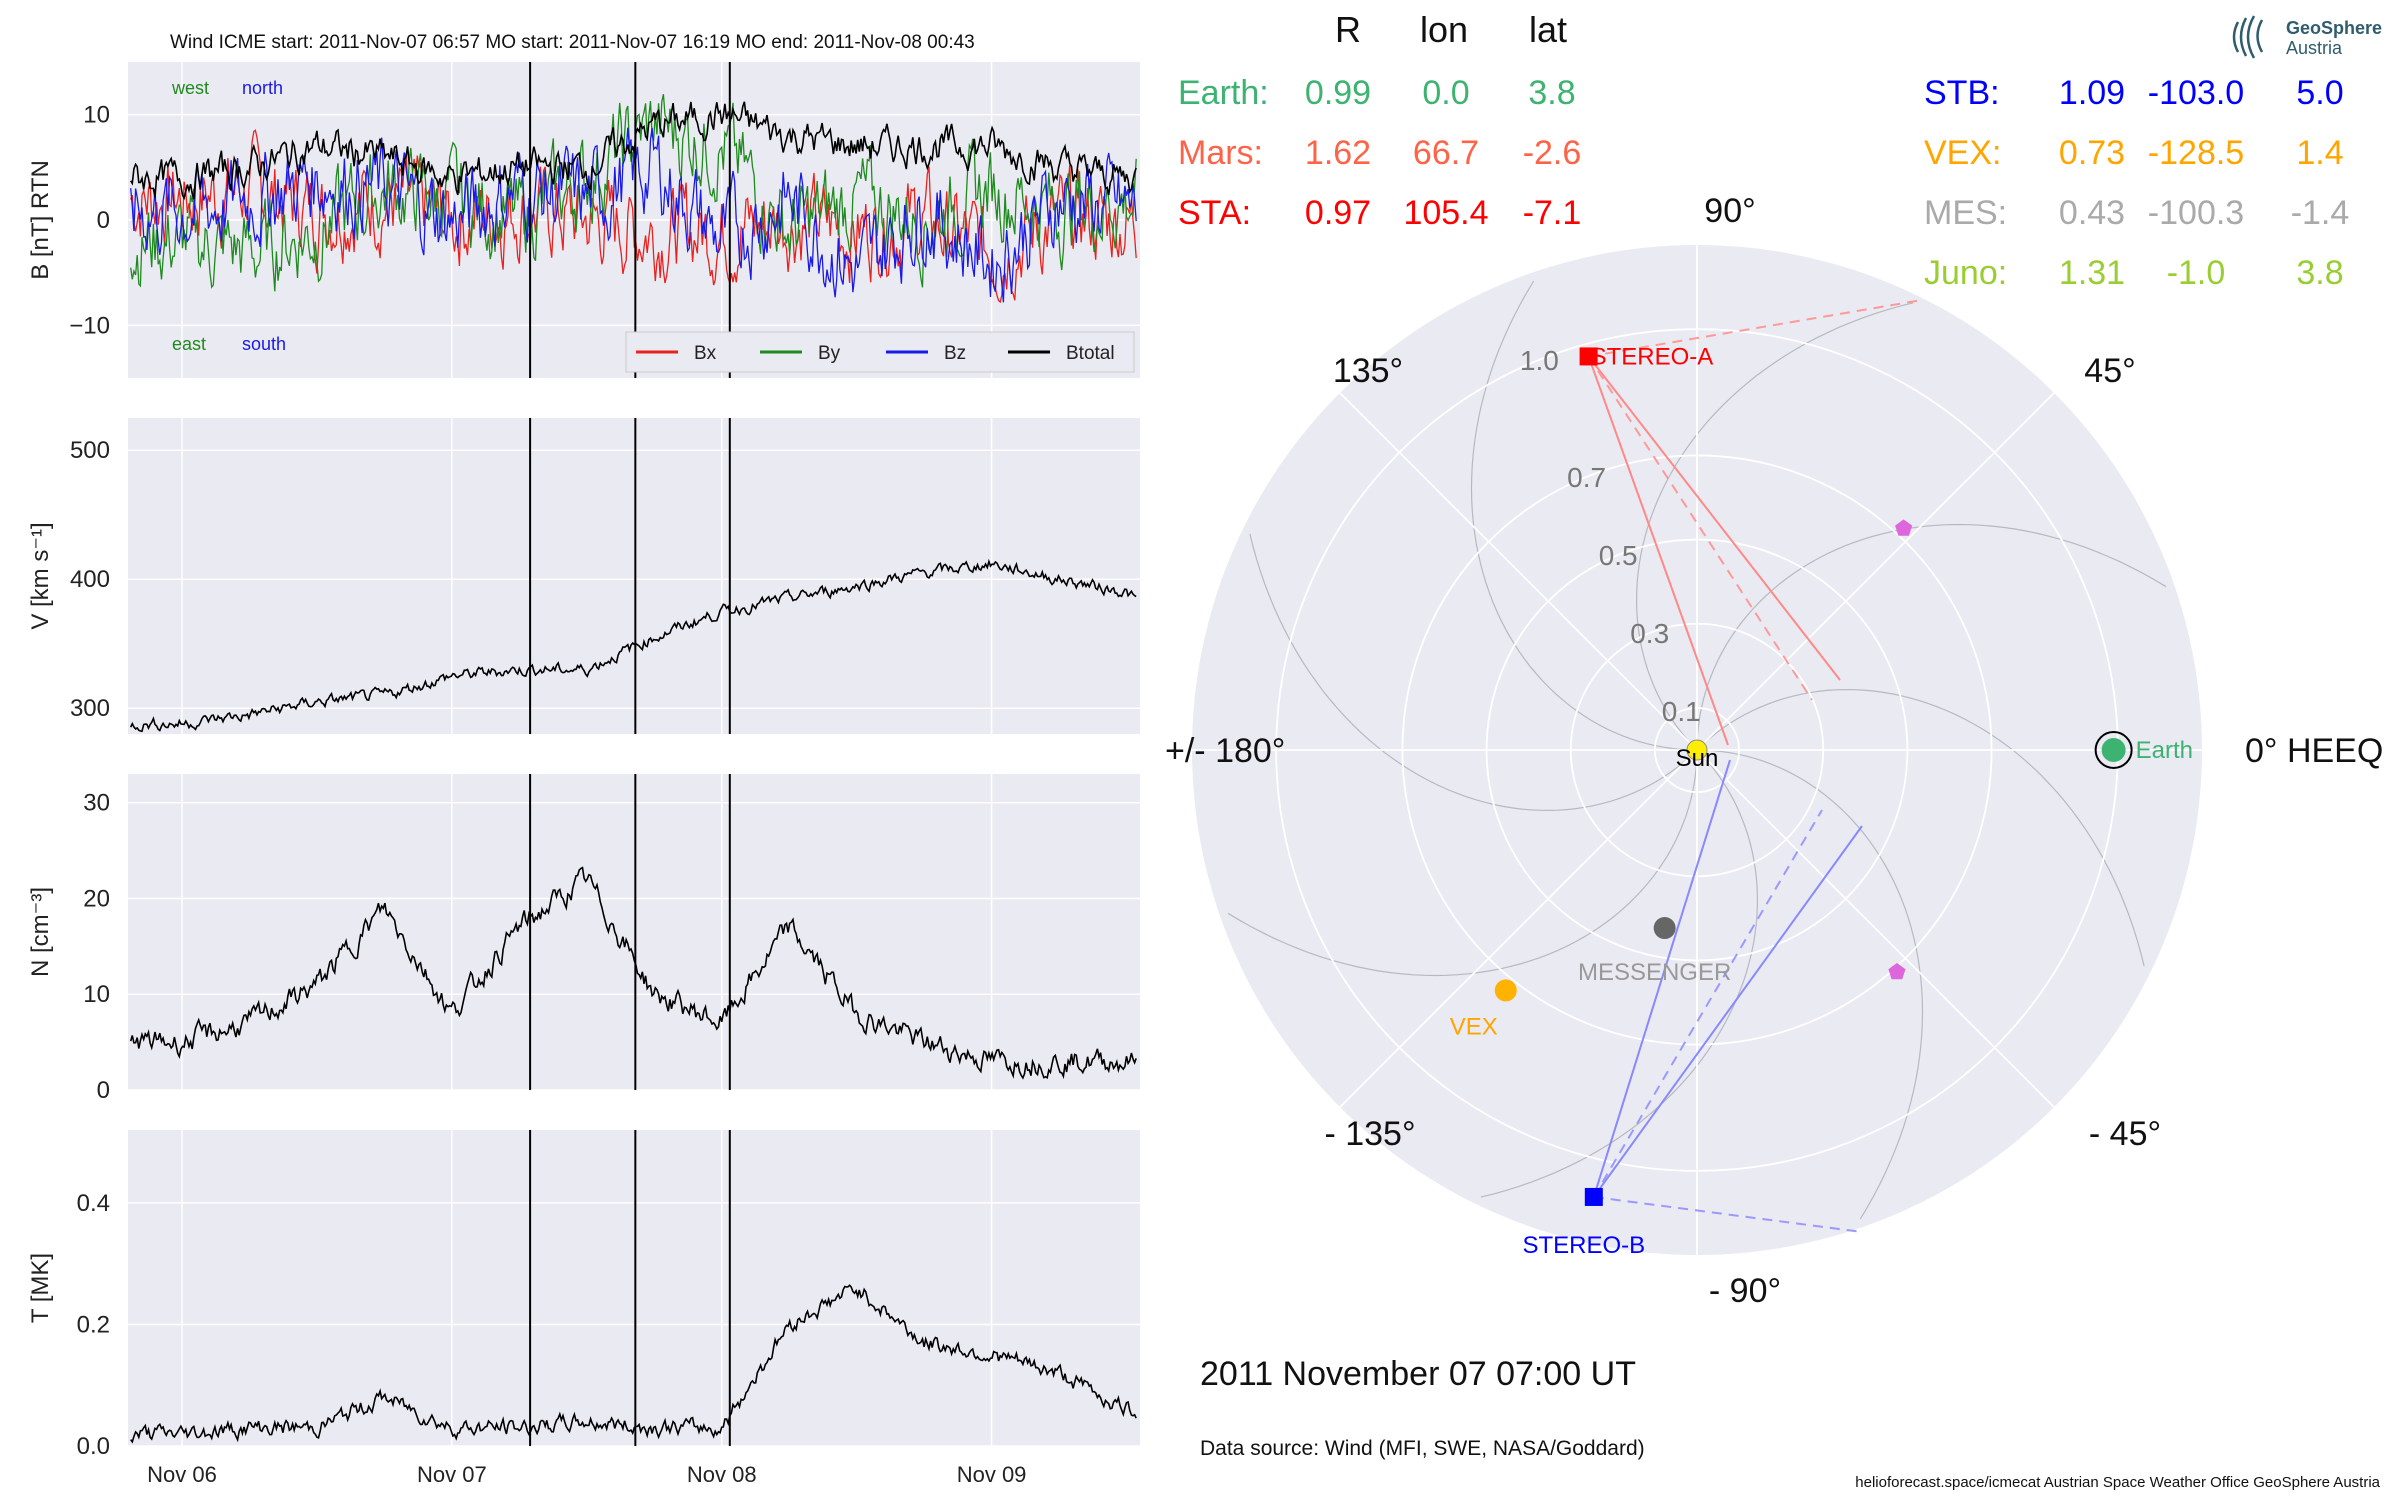 This screenshot has height=1500, width=2400. Describe the element at coordinates (1965, 273) in the screenshot. I see `table-row-name: Juno:` at that location.